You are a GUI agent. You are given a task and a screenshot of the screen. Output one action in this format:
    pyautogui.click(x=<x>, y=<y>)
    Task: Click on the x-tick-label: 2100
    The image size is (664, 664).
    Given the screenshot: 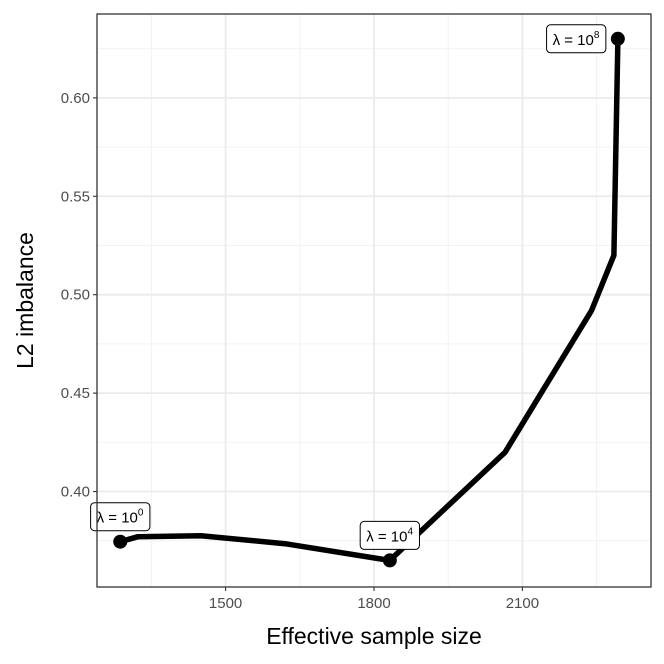 What is the action you would take?
    pyautogui.click(x=522, y=603)
    